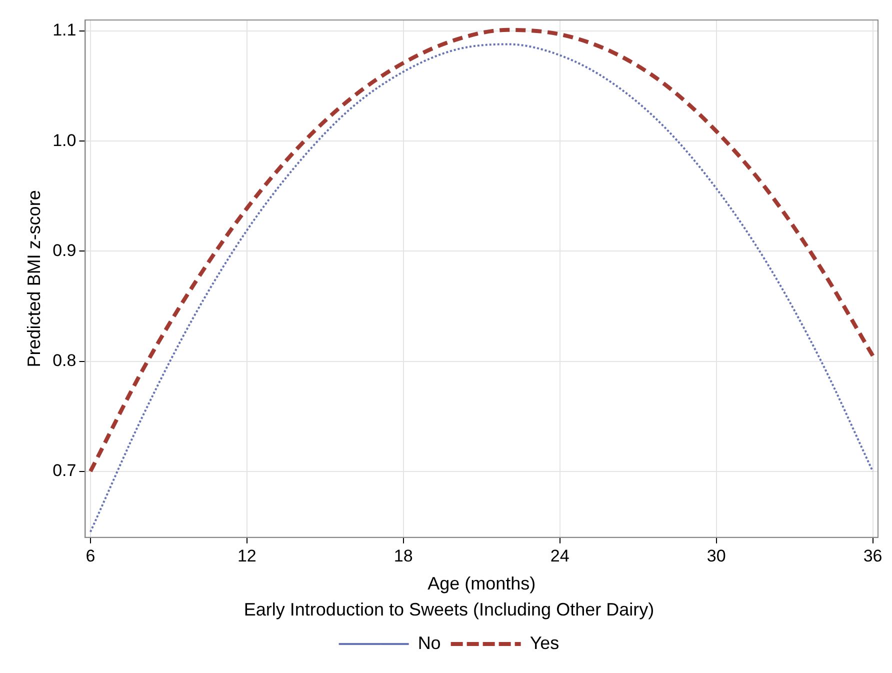  What do you see at coordinates (64, 470) in the screenshot?
I see `y-tick-label: 0.7` at bounding box center [64, 470].